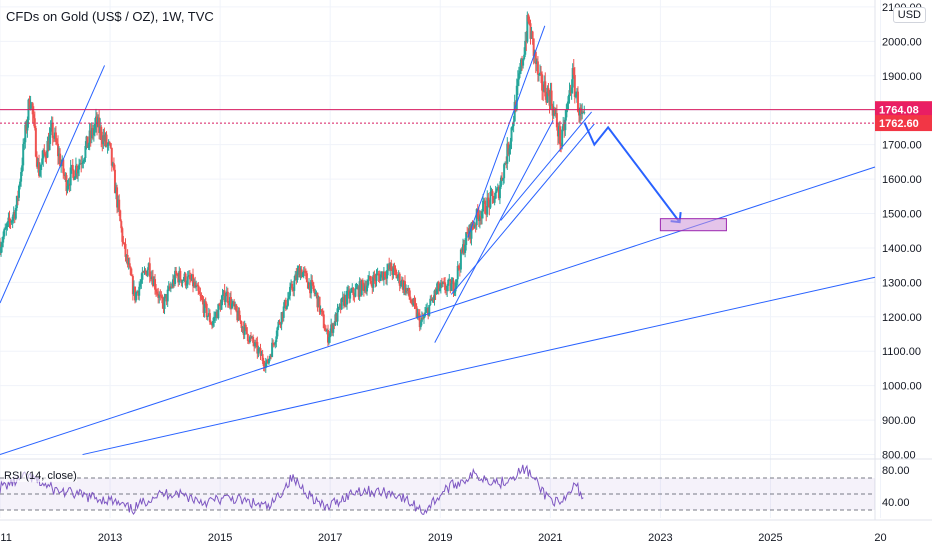 Image resolution: width=932 pixels, height=555 pixels. I want to click on y-tick-label: 800.00, so click(899, 456).